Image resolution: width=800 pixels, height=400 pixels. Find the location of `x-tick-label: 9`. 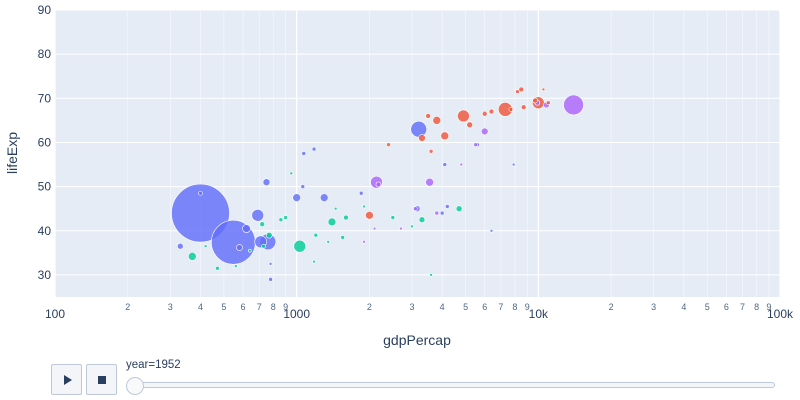

x-tick-label: 9 is located at coordinates (285, 307).